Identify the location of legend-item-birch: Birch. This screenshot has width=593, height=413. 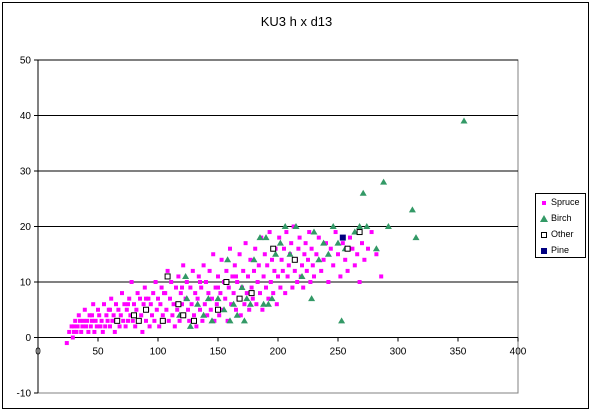
(560, 218).